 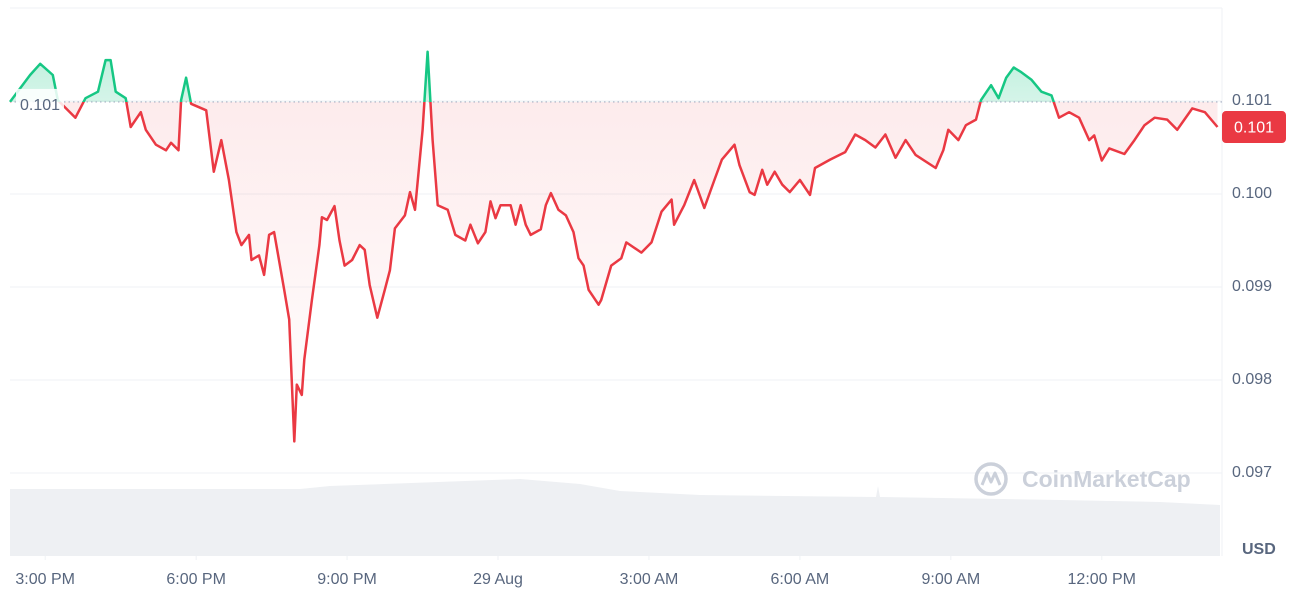 I want to click on last-price-tag, so click(x=1254, y=127).